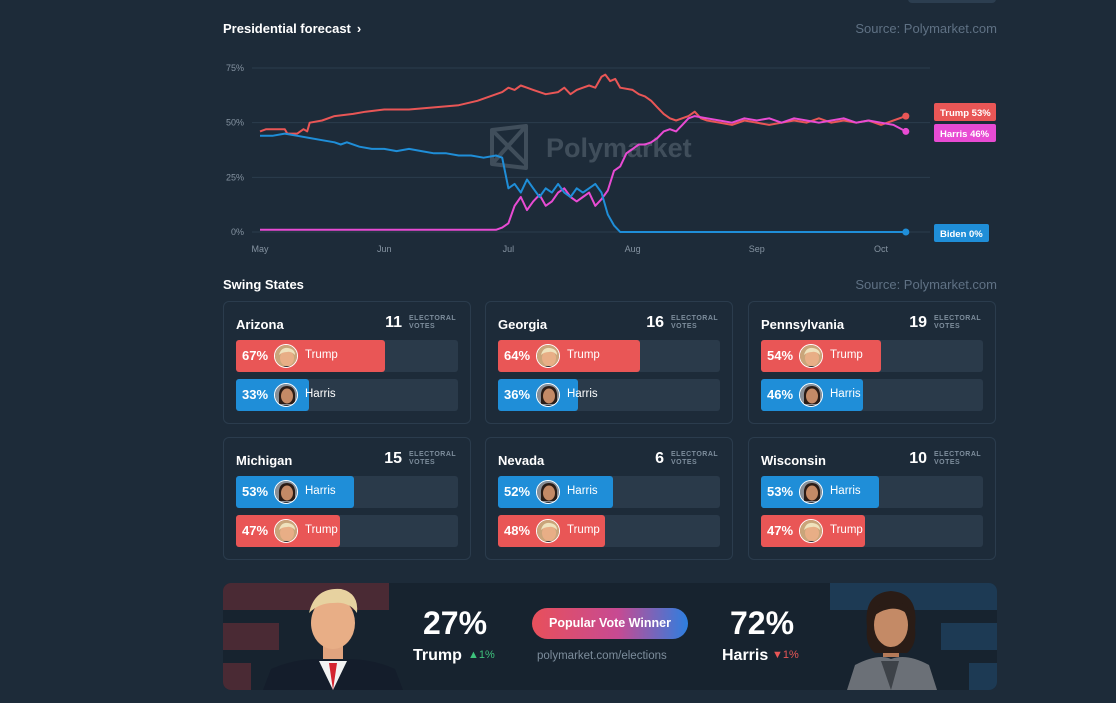 The height and width of the screenshot is (703, 1116). I want to click on series-label-bg-biden, so click(961, 233).